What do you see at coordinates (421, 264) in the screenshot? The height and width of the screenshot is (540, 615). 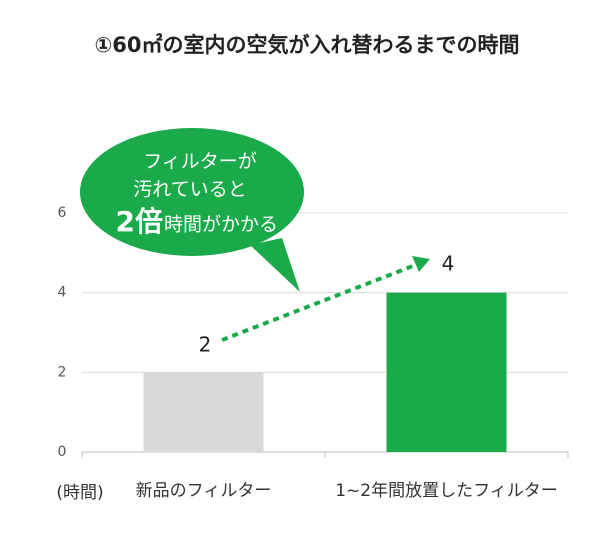 I see `arrow-head` at bounding box center [421, 264].